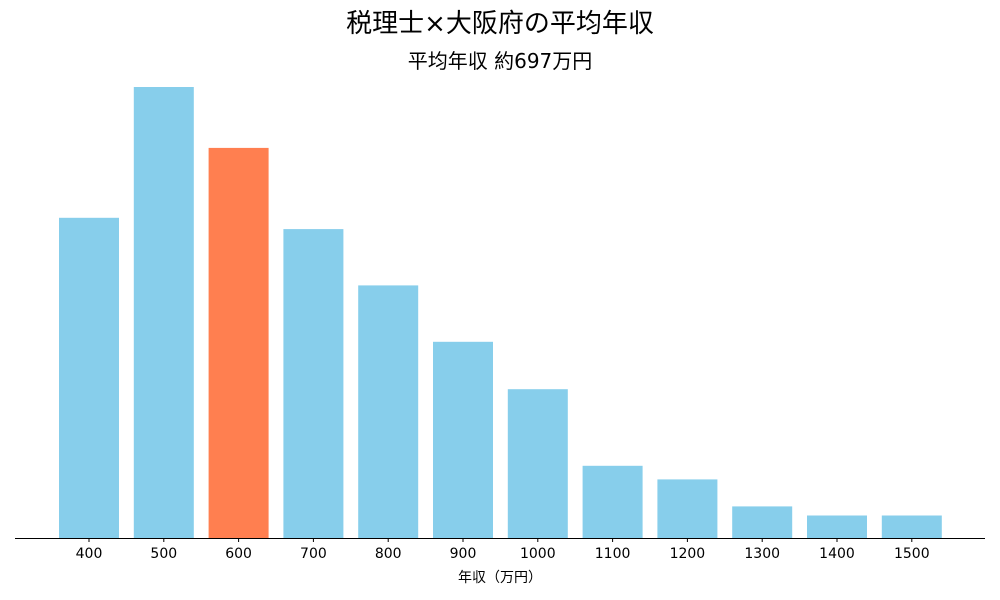  What do you see at coordinates (762, 554) in the screenshot?
I see `x-tick-label-1300: 1300` at bounding box center [762, 554].